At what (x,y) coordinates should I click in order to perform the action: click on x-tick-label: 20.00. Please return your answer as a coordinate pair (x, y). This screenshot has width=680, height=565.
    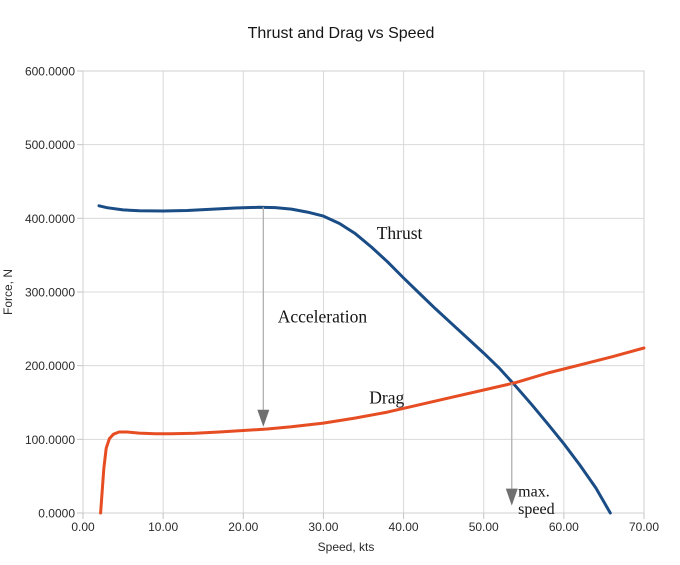
    Looking at the image, I should click on (243, 527).